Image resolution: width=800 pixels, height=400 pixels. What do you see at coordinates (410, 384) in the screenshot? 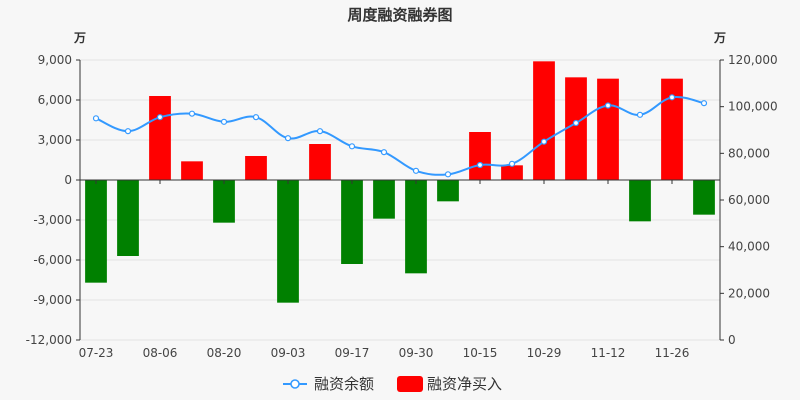
I see `legend-rect-marker` at bounding box center [410, 384].